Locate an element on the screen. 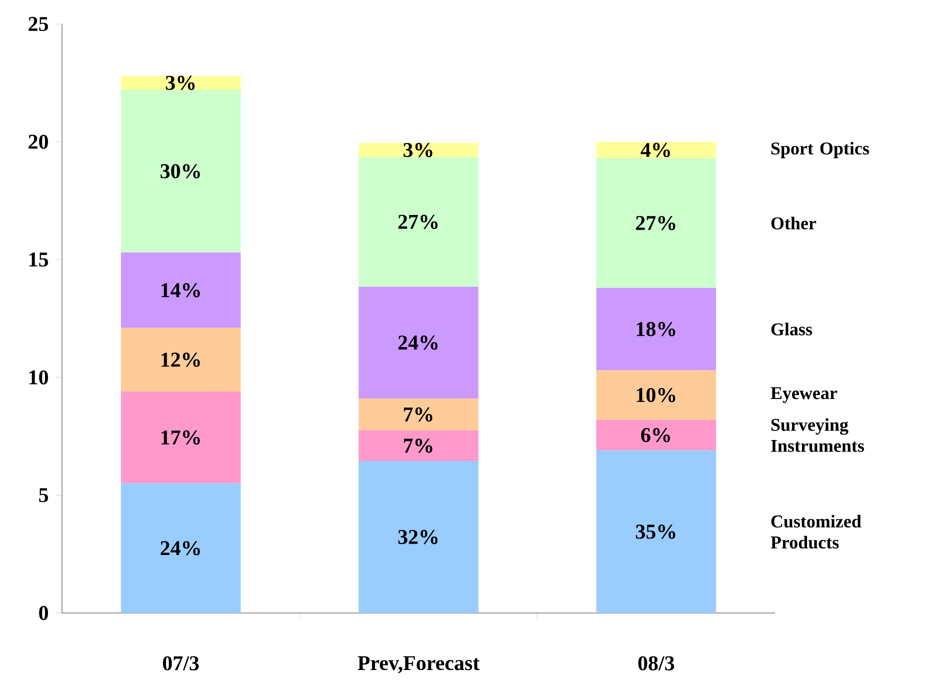 The height and width of the screenshot is (680, 926). annotation: 17% is located at coordinates (181, 437).